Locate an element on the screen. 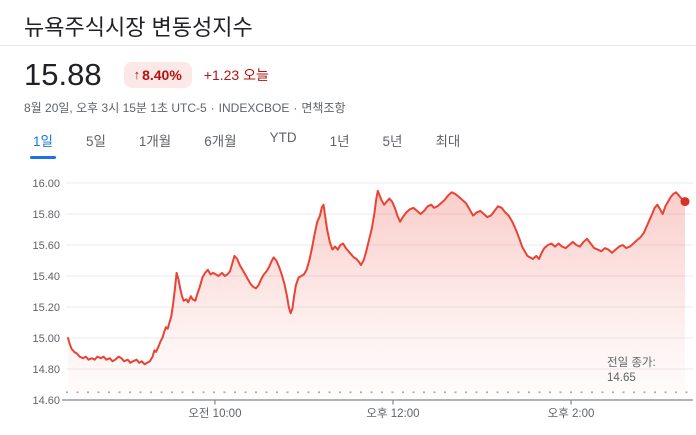 This screenshot has width=696, height=435. x-axis-labels: 오전 10:00 오후 12:00 오후 2:00 is located at coordinates (391, 413).